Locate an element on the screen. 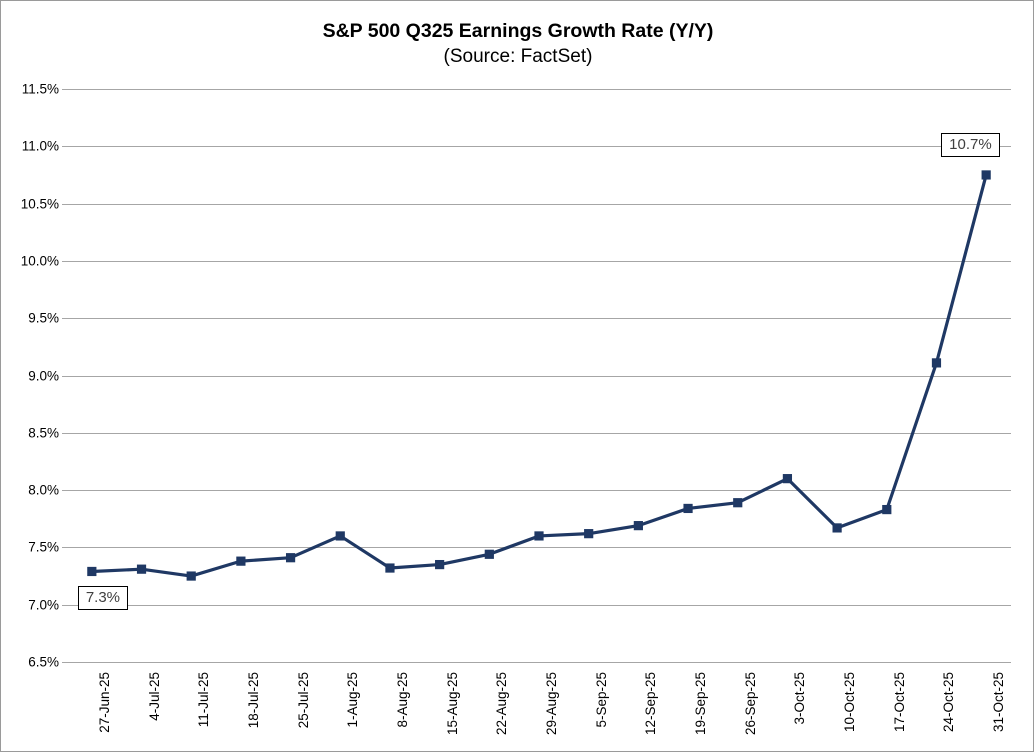 The width and height of the screenshot is (1034, 752). x-axis-tick-label: 19-Sep-25 is located at coordinates (701, 704).